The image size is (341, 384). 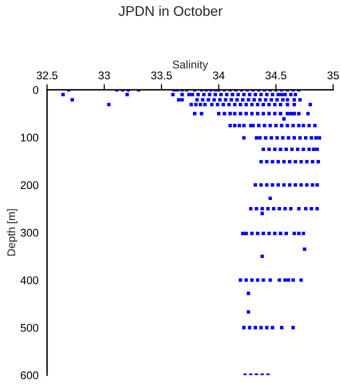 I want to click on y-tick-label: 300, so click(x=29, y=232).